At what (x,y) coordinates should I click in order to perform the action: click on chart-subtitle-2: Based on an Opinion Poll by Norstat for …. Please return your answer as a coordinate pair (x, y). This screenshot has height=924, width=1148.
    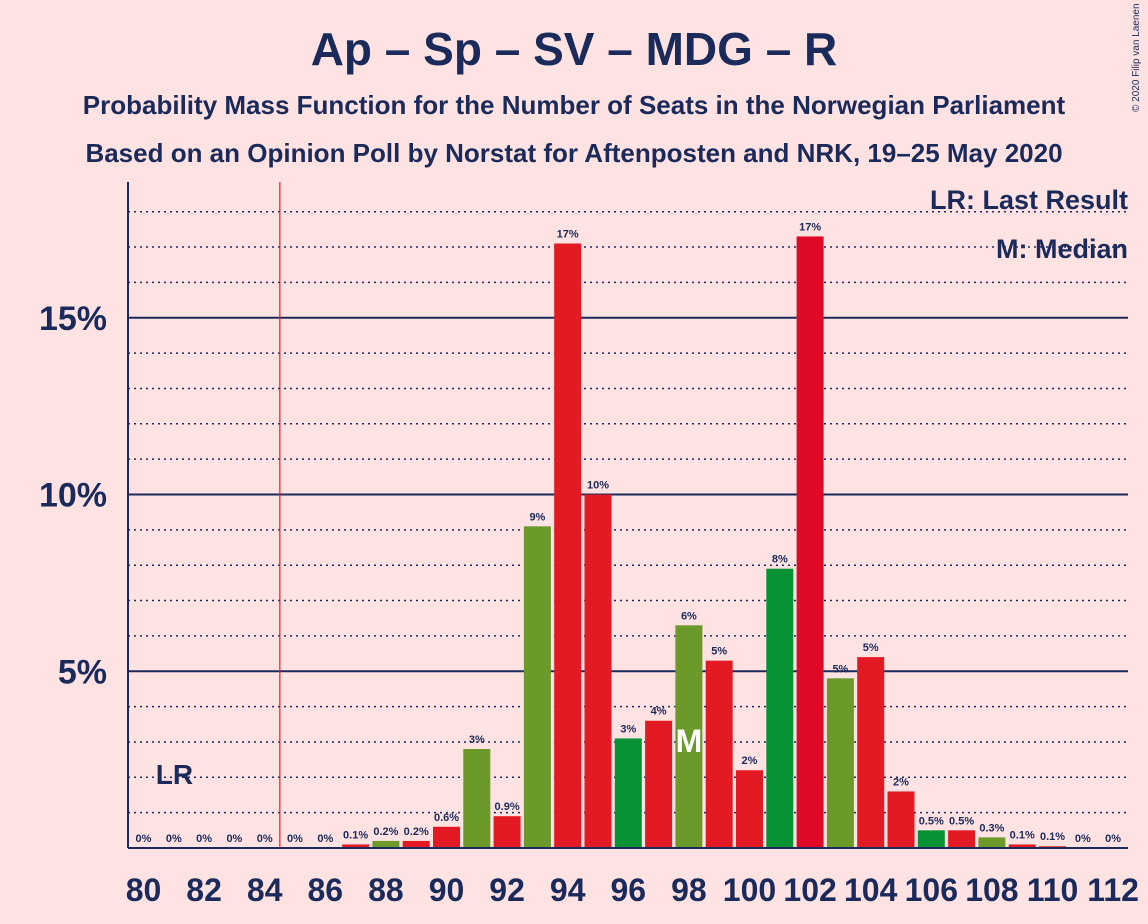
    Looking at the image, I should click on (574, 153).